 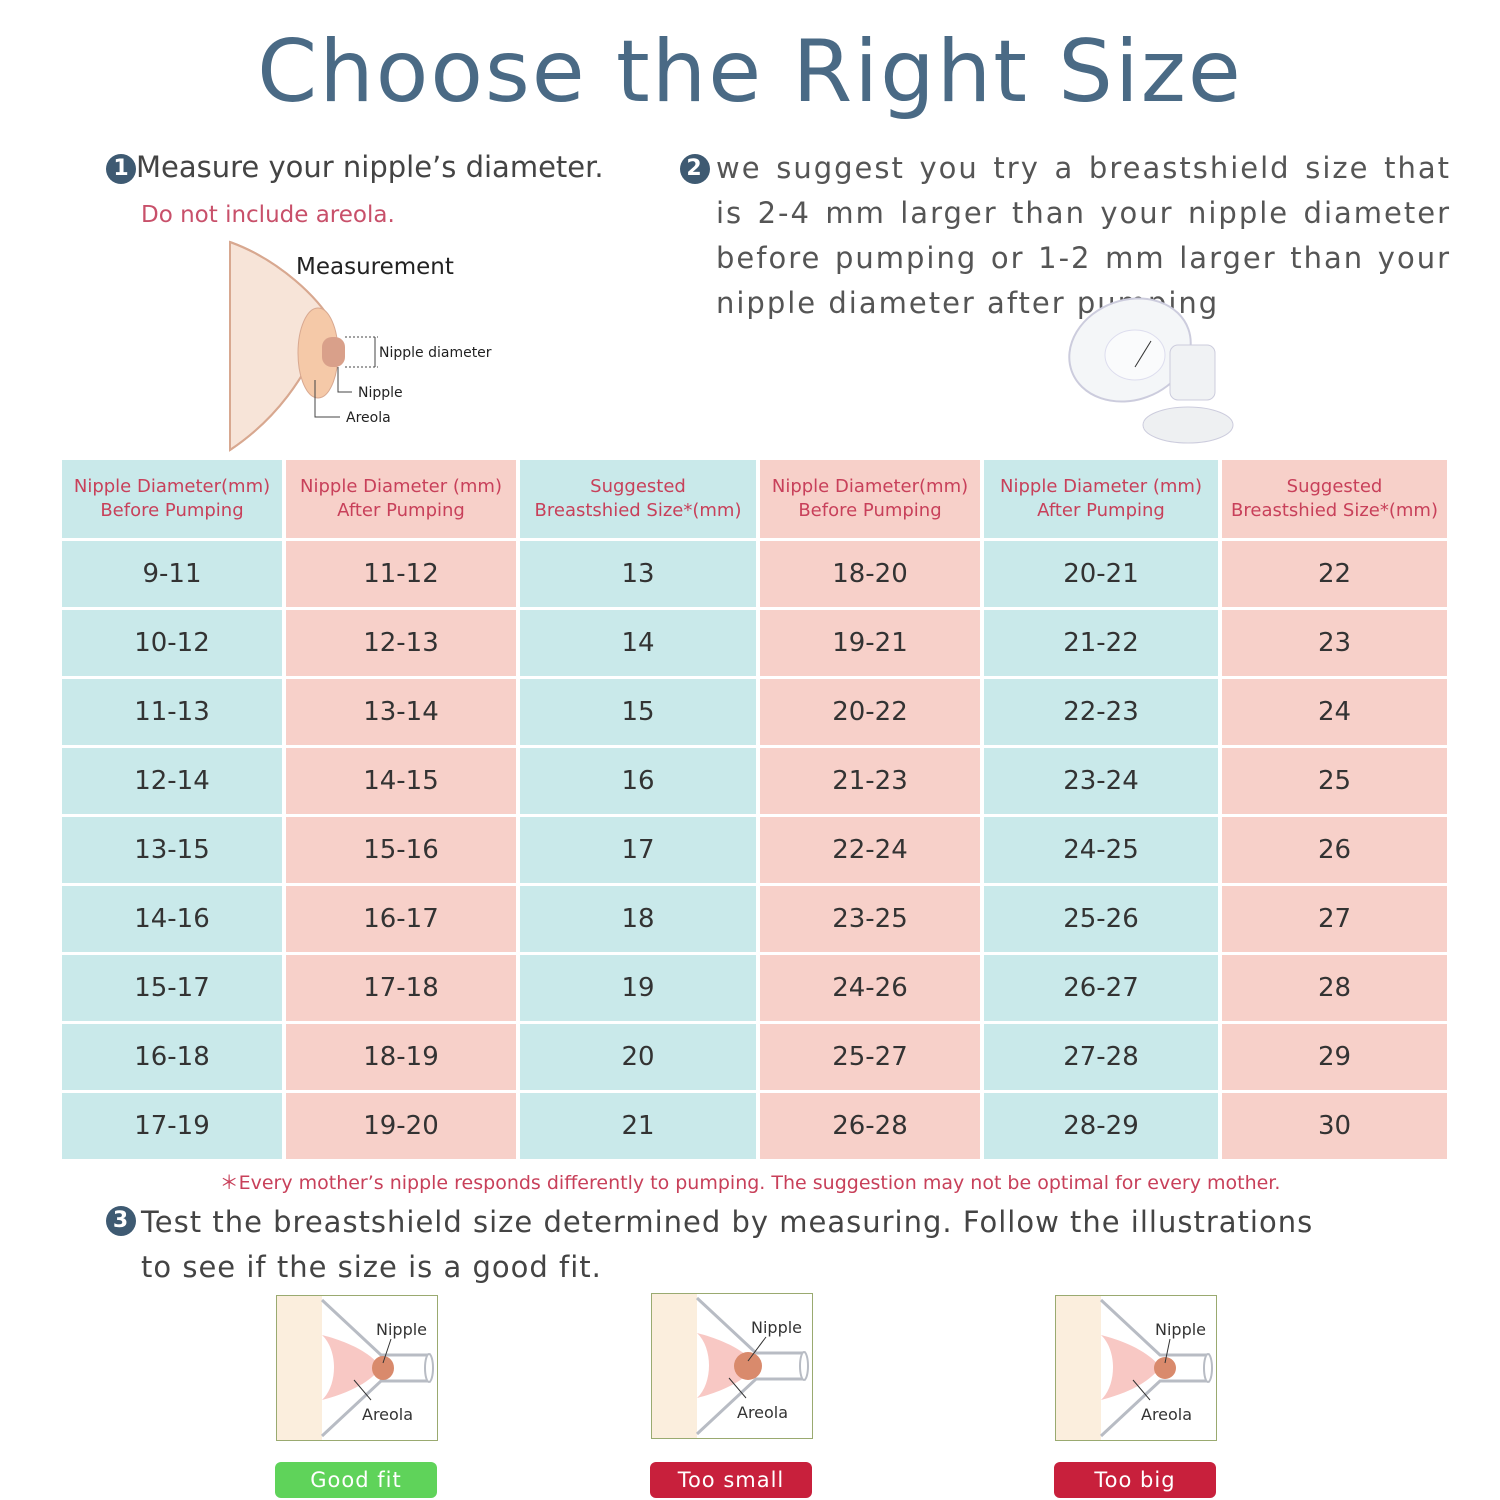 I want to click on table-cell: 22-24, so click(x=870, y=850).